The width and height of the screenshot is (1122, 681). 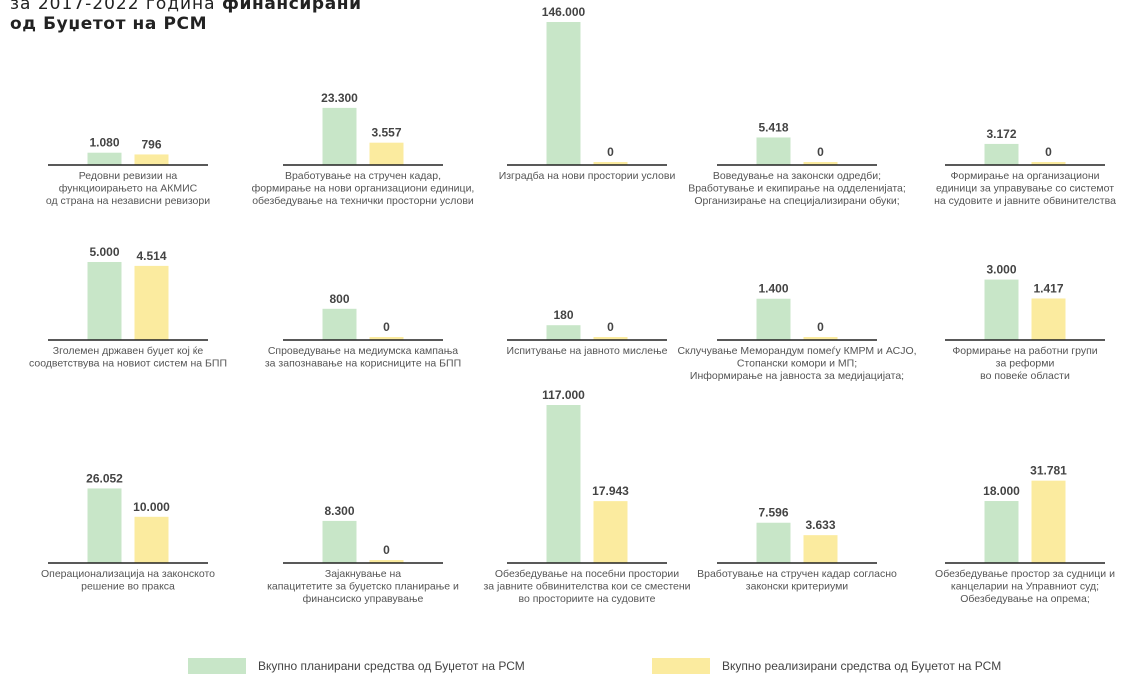 What do you see at coordinates (339, 511) in the screenshot?
I see `value-label-planned-12: 8.300` at bounding box center [339, 511].